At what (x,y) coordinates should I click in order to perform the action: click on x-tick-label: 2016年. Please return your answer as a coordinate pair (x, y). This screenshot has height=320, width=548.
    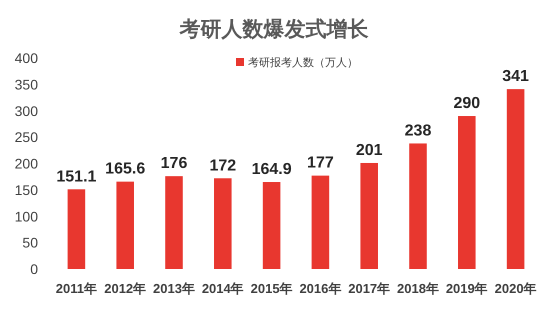
    Looking at the image, I should click on (320, 288).